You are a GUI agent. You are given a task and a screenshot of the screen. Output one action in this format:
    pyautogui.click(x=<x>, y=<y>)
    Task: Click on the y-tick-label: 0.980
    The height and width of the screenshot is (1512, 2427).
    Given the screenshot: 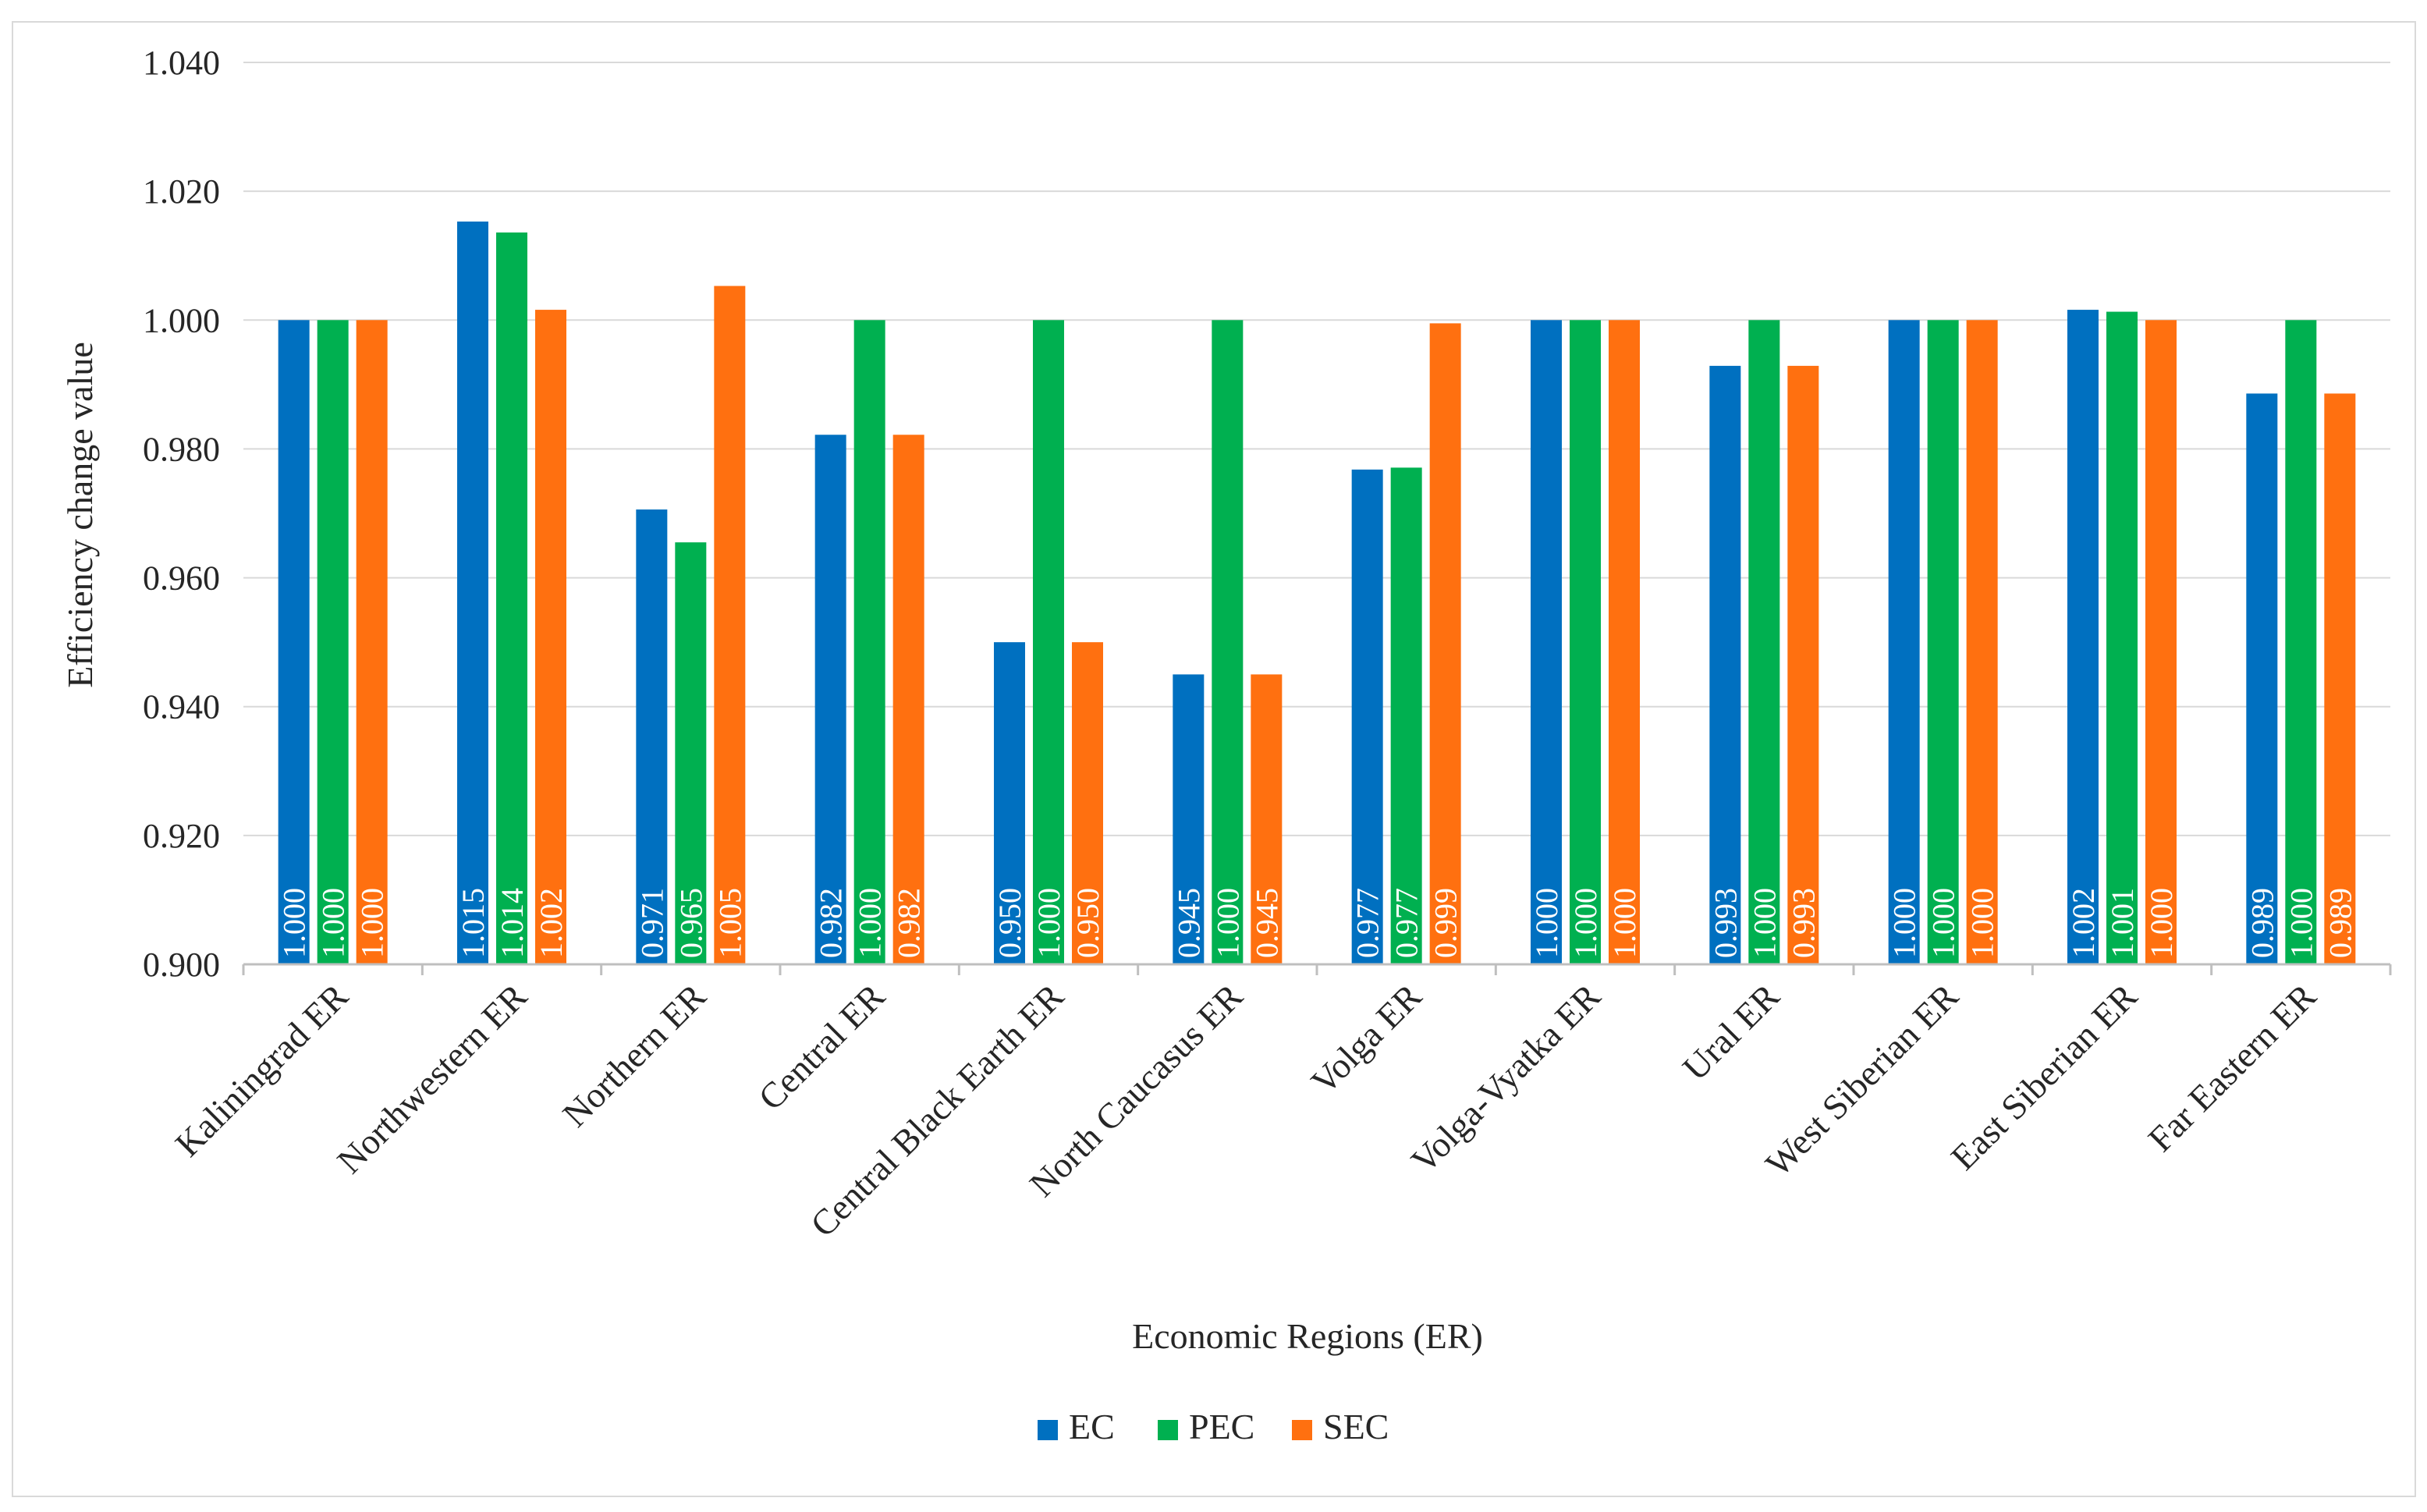 What is the action you would take?
    pyautogui.click(x=181, y=449)
    